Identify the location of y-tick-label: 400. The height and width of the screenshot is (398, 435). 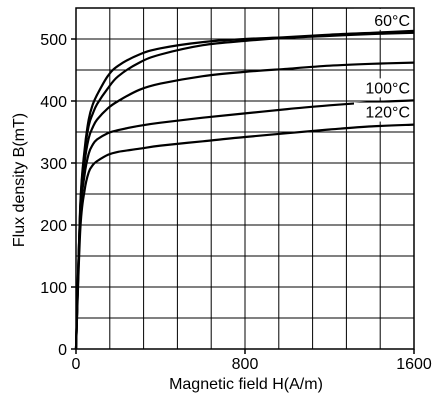
(53, 102).